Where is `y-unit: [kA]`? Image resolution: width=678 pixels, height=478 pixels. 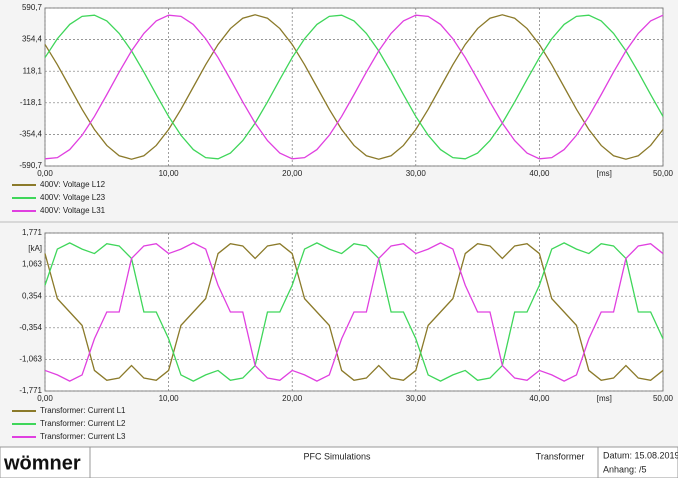
y-unit: [kA] is located at coordinates (35, 248).